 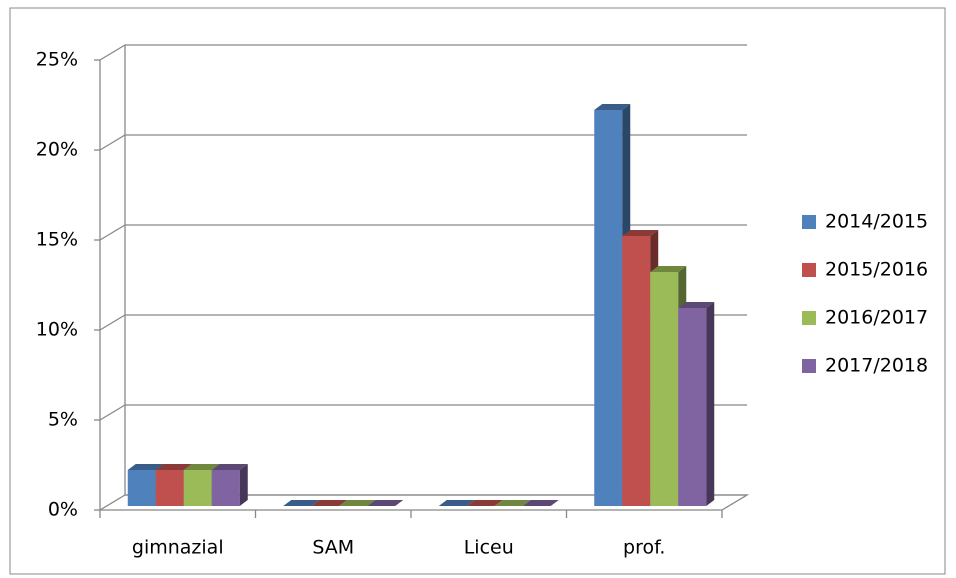 I want to click on y-tick-label: 15%, so click(x=57, y=240).